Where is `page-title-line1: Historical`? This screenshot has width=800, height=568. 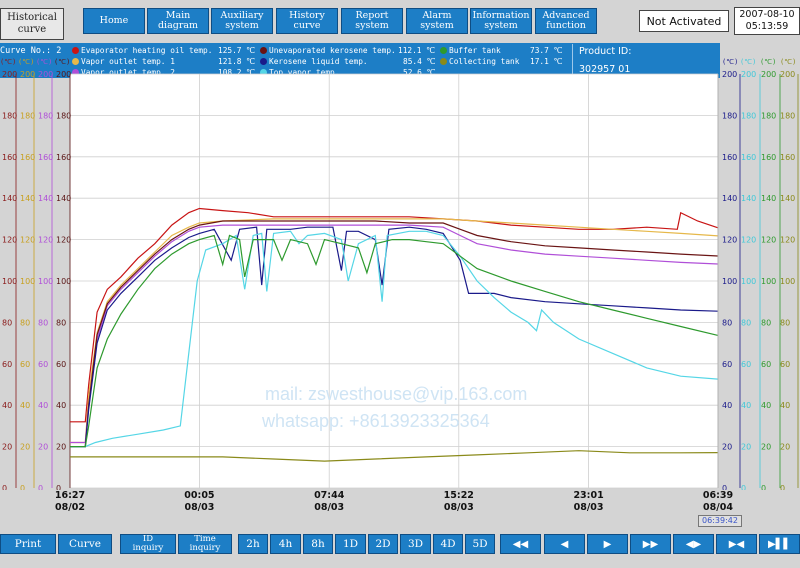
page-title-line1: Historical is located at coordinates (32, 17).